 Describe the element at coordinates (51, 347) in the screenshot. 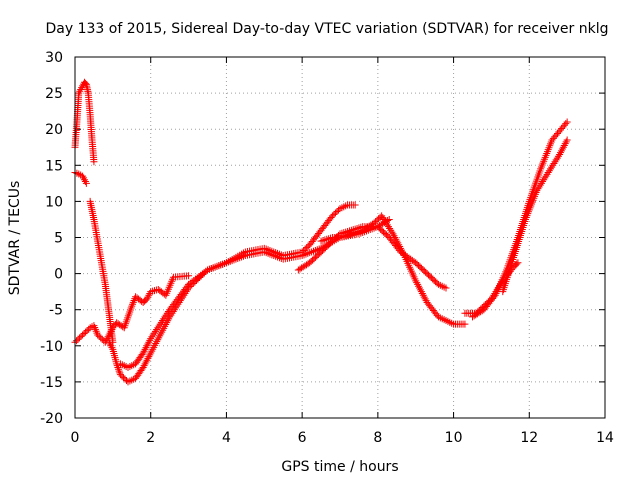

I see `y-tick-label: -10` at that location.